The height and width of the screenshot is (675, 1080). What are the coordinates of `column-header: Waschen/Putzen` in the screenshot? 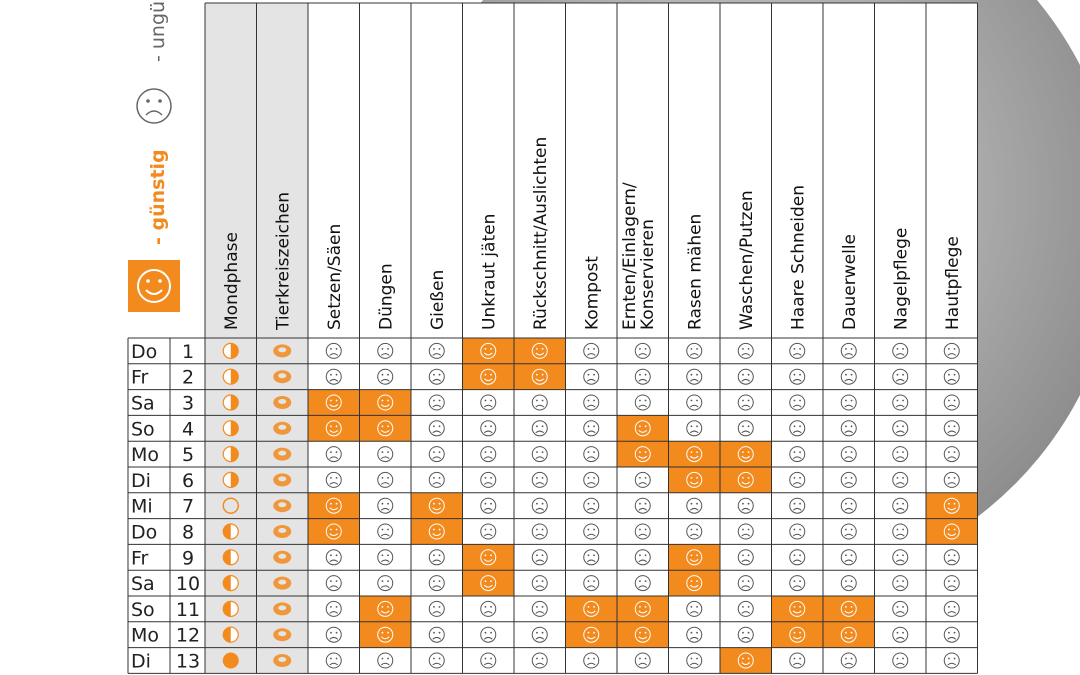 It's located at (747, 260).